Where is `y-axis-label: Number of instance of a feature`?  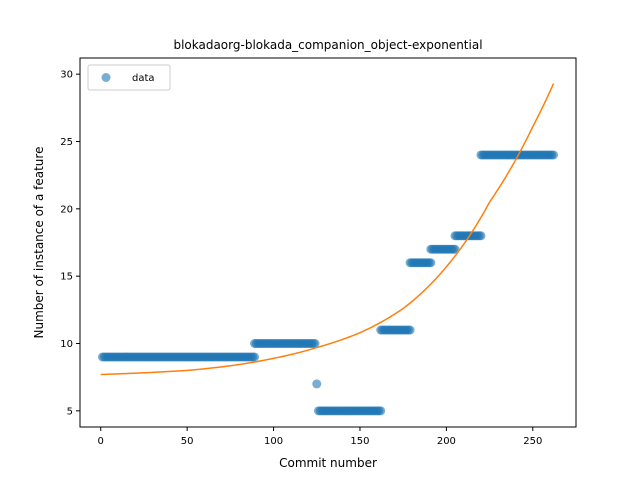 y-axis-label: Number of instance of a feature is located at coordinates (39, 243).